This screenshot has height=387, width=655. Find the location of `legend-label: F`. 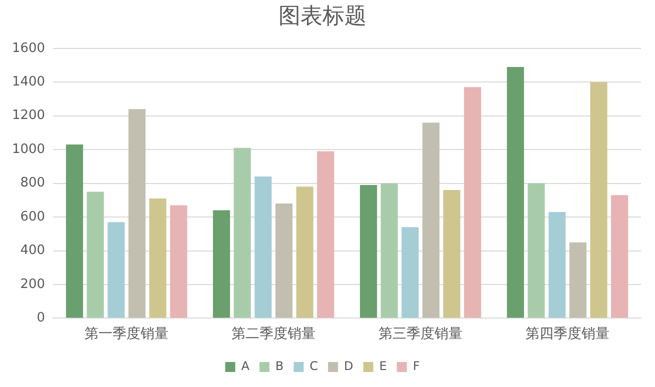

legend-label: F is located at coordinates (416, 366).